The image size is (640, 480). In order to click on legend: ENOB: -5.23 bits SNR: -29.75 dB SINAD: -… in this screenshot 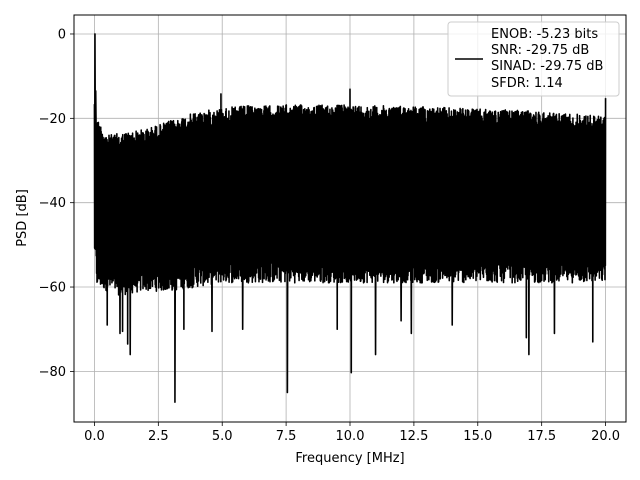, I will do `click(533, 59)`.